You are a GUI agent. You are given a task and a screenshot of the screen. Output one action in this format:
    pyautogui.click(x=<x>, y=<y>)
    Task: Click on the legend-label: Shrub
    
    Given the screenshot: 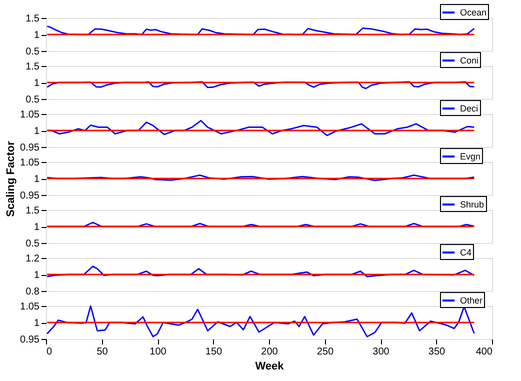 What is the action you would take?
    pyautogui.click(x=472, y=205)
    